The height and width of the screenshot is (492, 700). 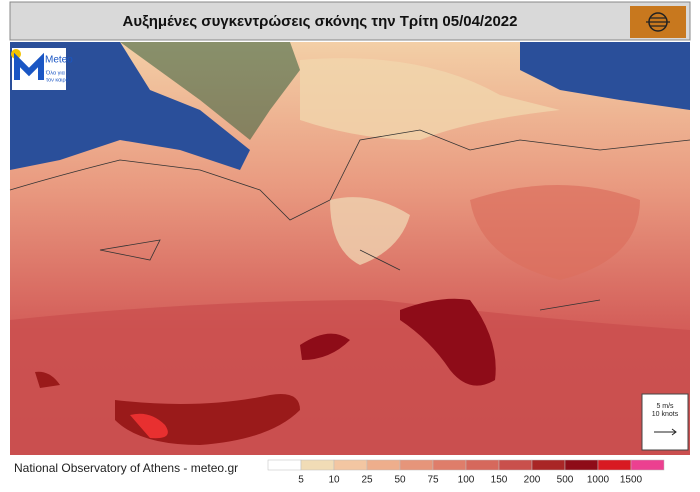 I want to click on legend-label: 75, so click(x=433, y=480).